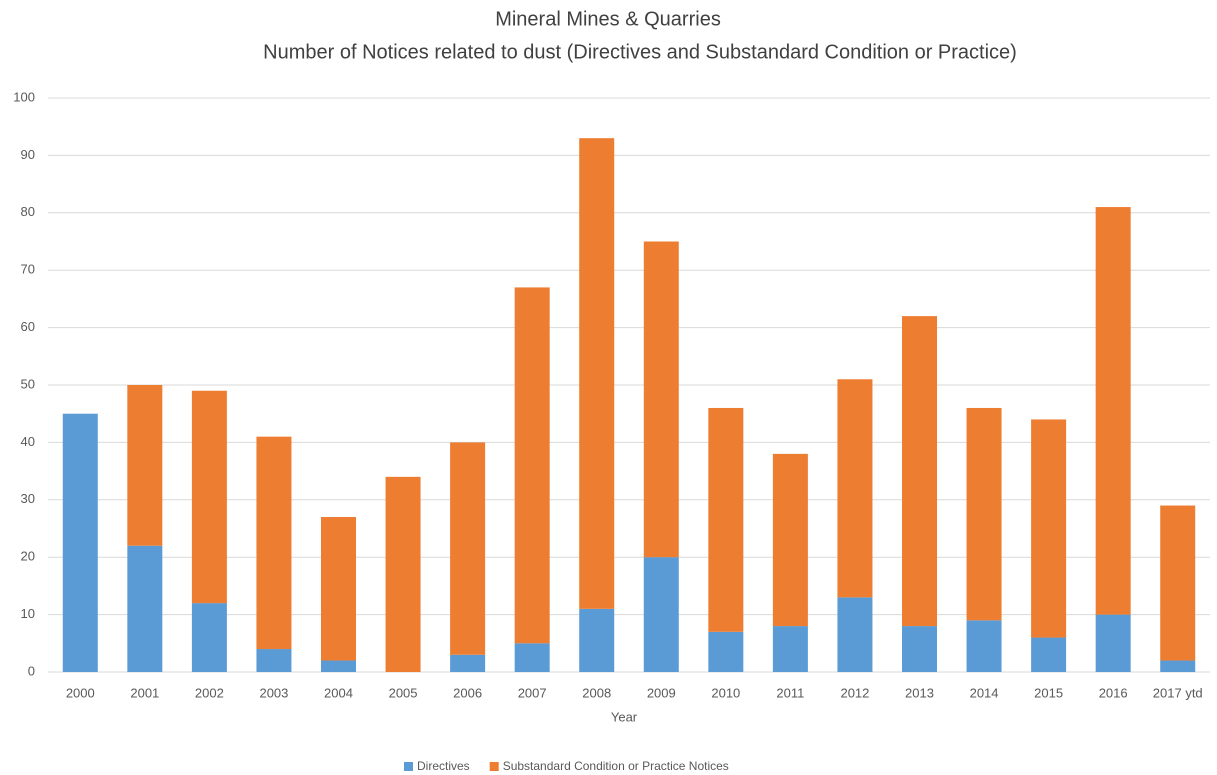 The height and width of the screenshot is (775, 1217). Describe the element at coordinates (608, 19) in the screenshot. I see `chart-title: Mineral Mines & Quarries` at that location.